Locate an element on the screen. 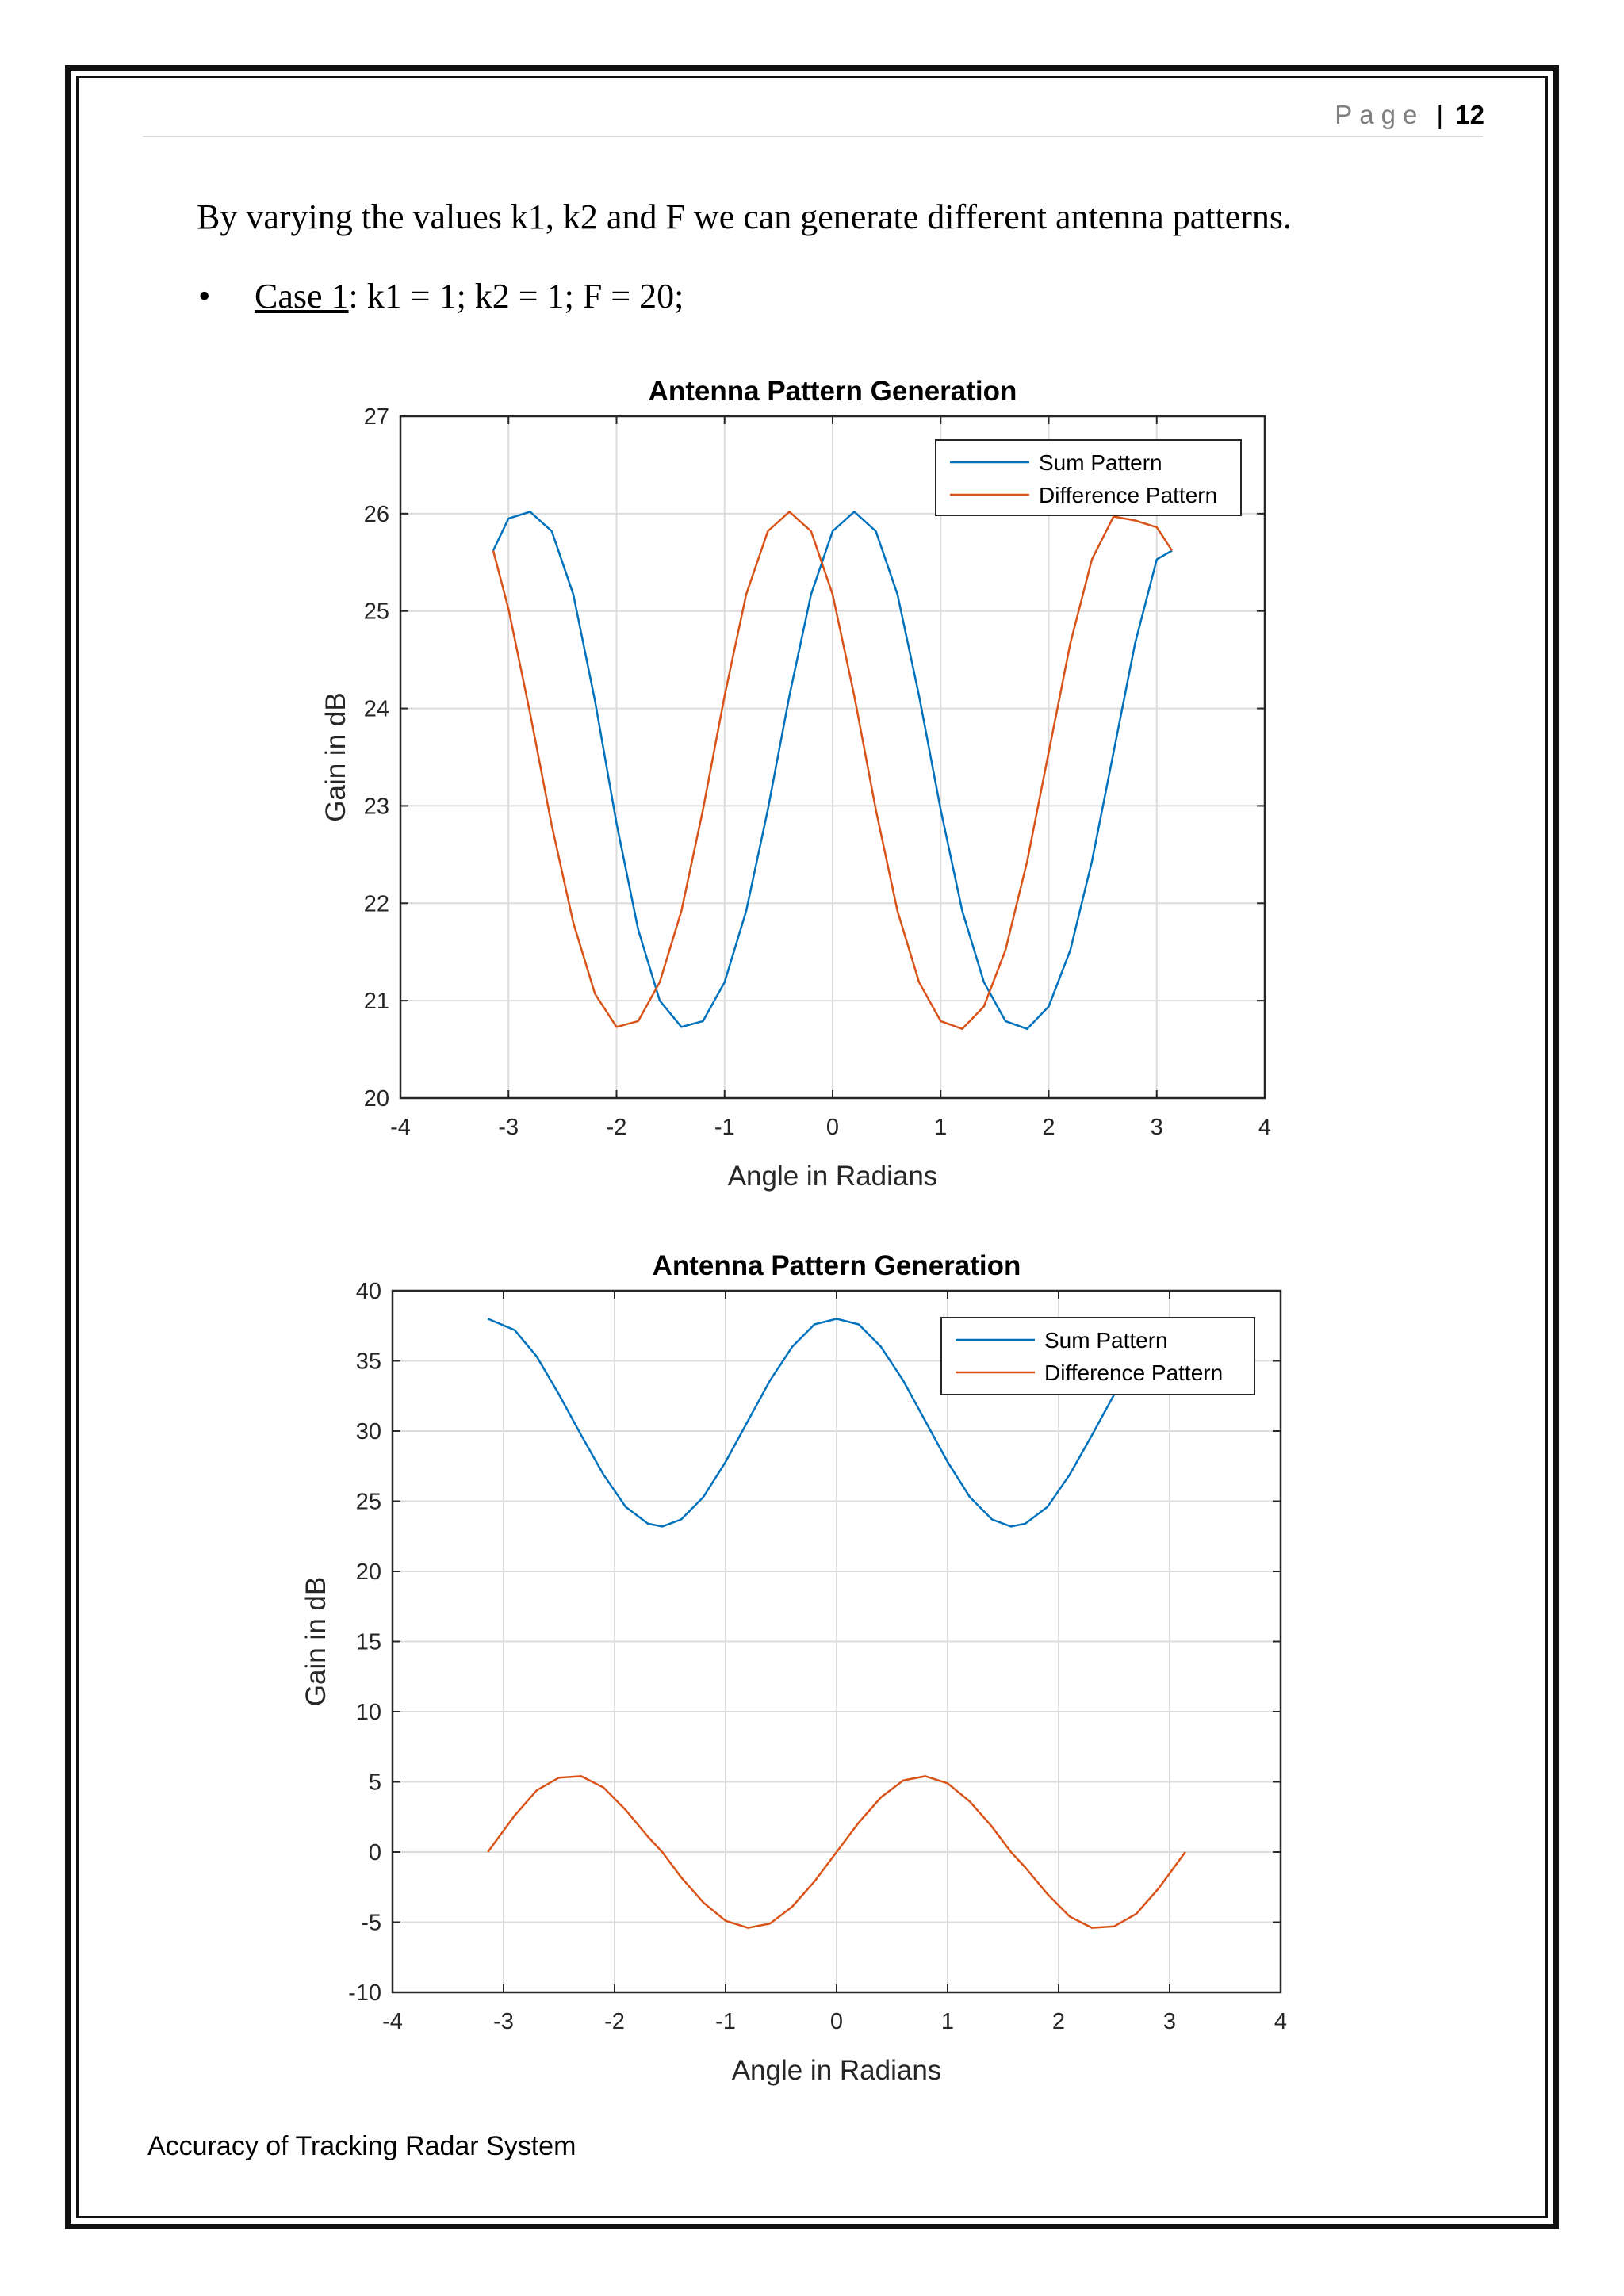 This screenshot has width=1624, height=2296. case-params: : k1 = 1; k2 = 1; F = 20; is located at coordinates (516, 297).